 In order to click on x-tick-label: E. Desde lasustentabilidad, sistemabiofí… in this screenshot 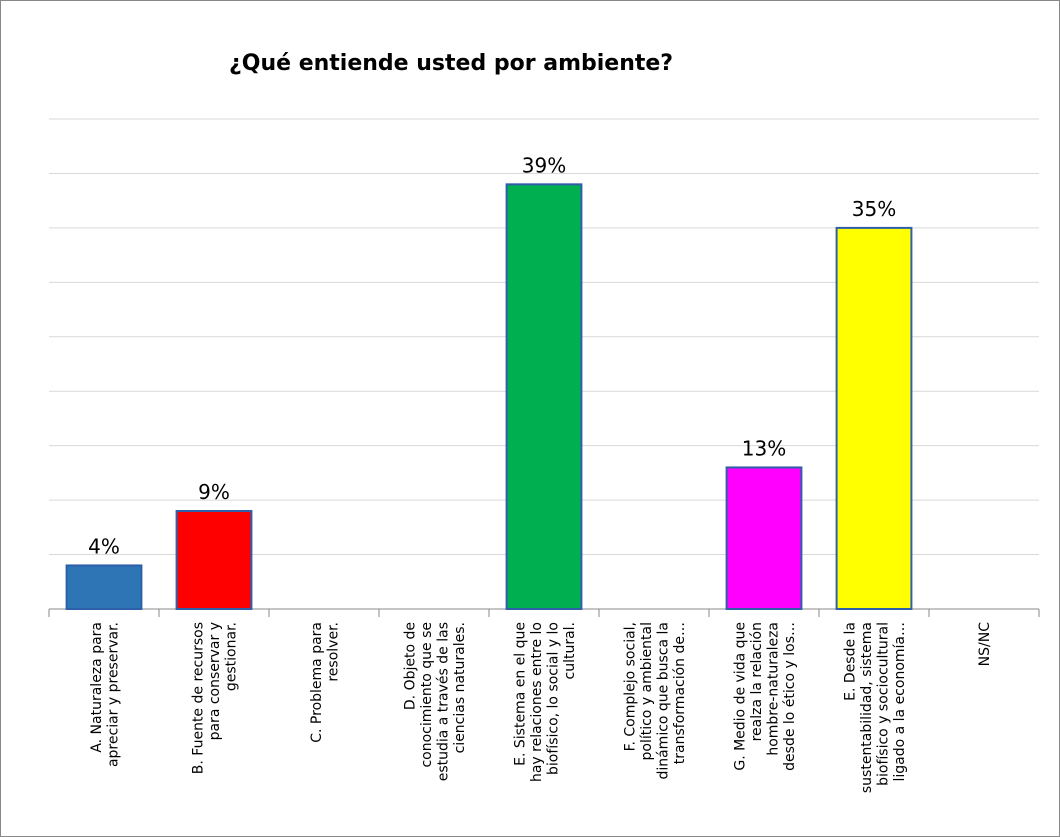, I will do `click(875, 707)`.